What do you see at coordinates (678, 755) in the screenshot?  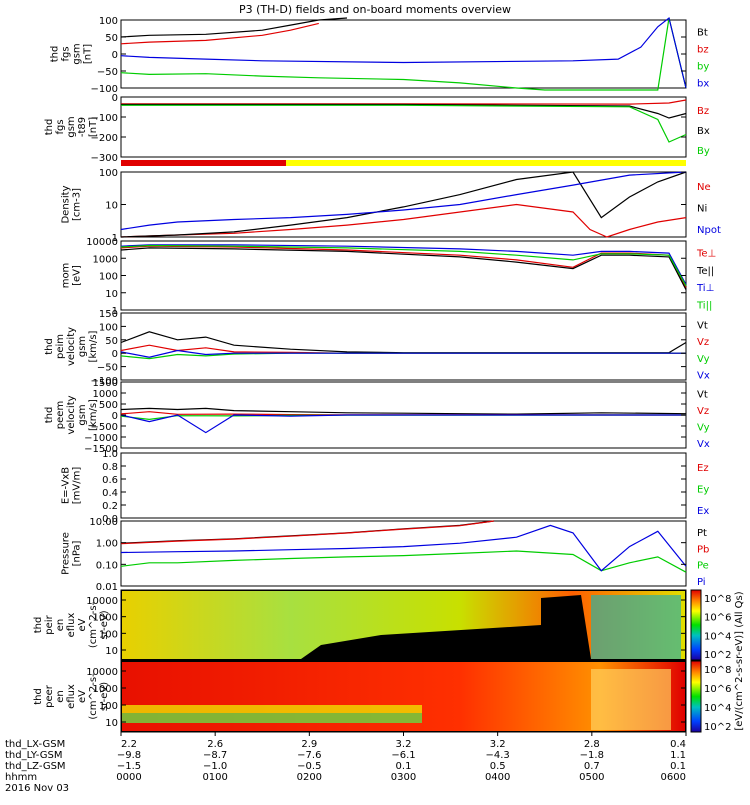 I see `xaxis-value-1-6: 1.1` at bounding box center [678, 755].